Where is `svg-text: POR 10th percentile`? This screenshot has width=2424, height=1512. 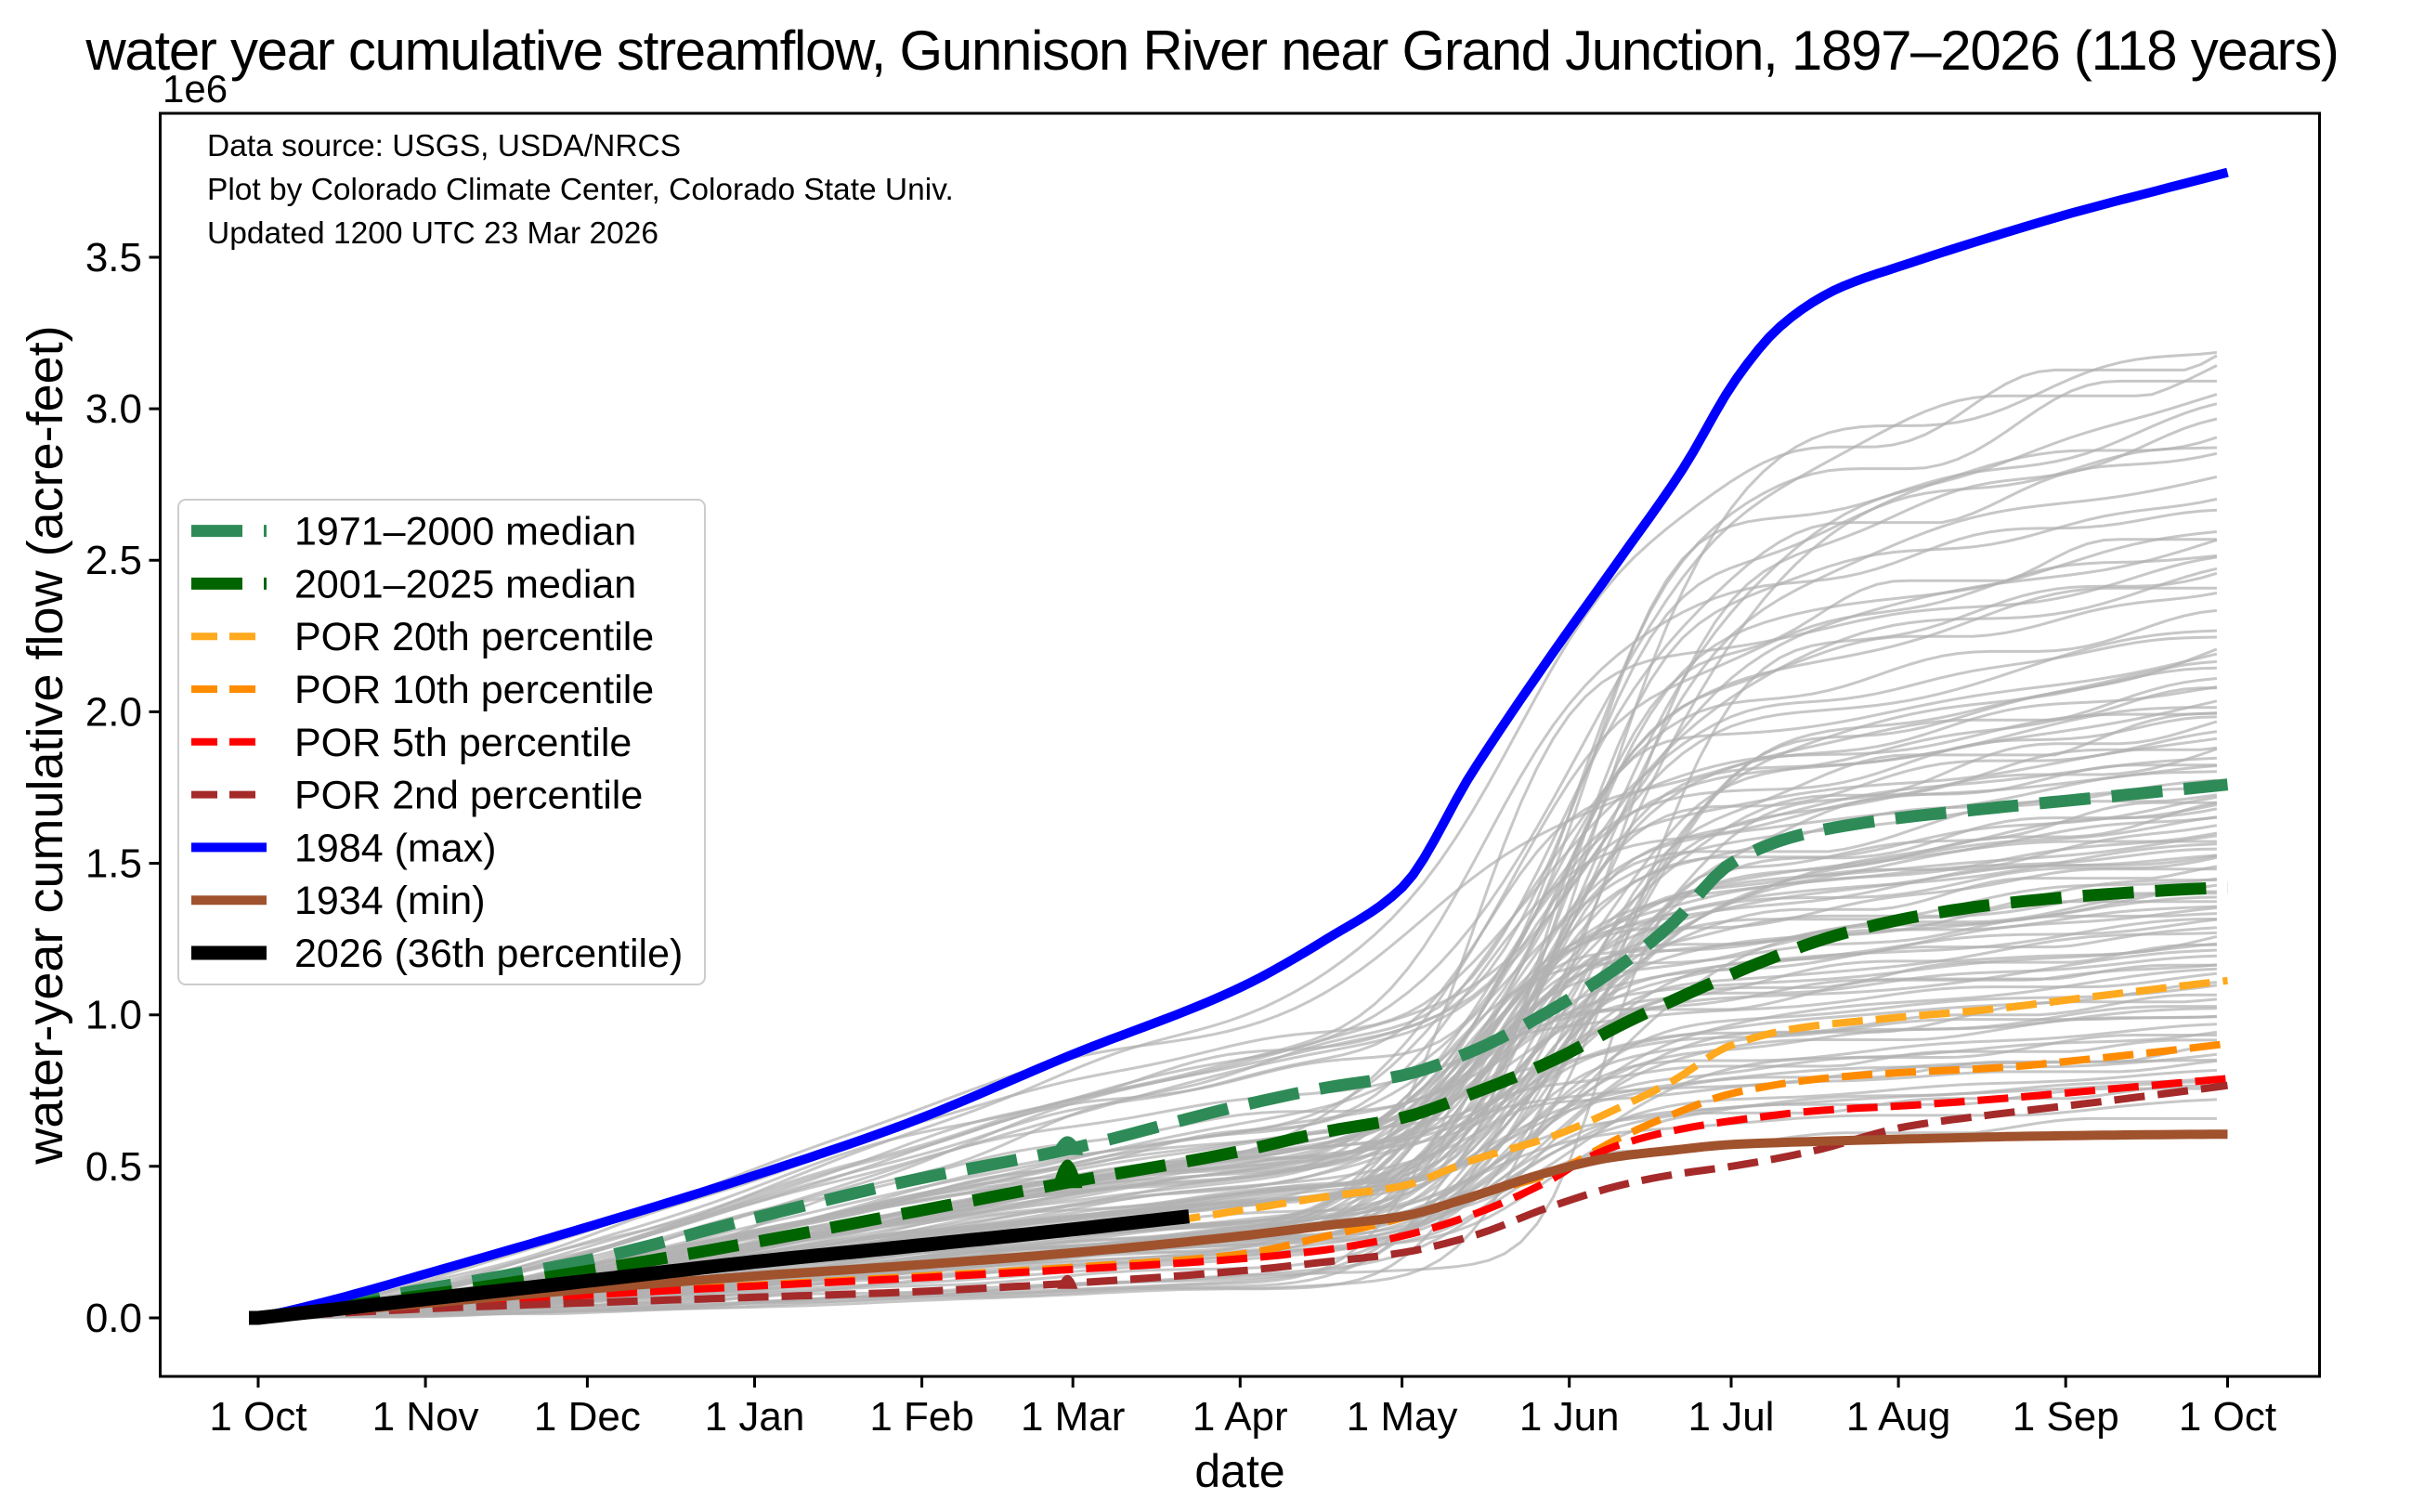 svg-text: POR 10th percentile is located at coordinates (474, 690).